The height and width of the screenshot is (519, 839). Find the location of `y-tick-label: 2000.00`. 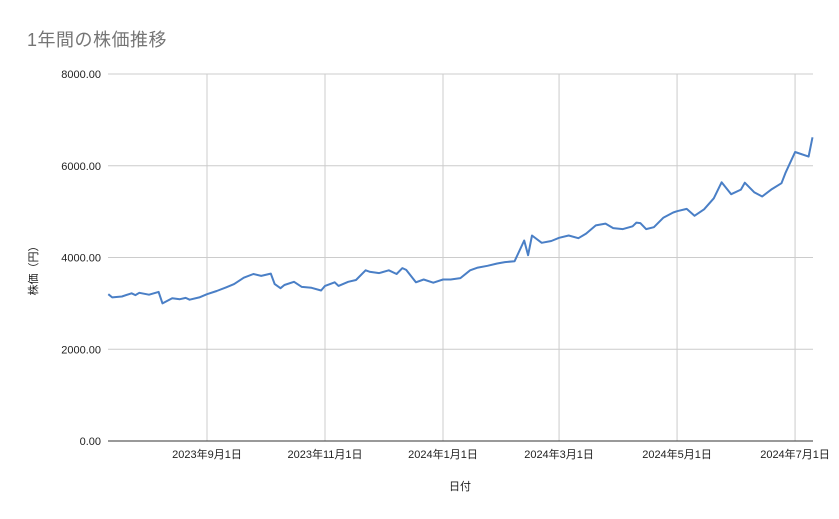

y-tick-label: 2000.00 is located at coordinates (81, 350).